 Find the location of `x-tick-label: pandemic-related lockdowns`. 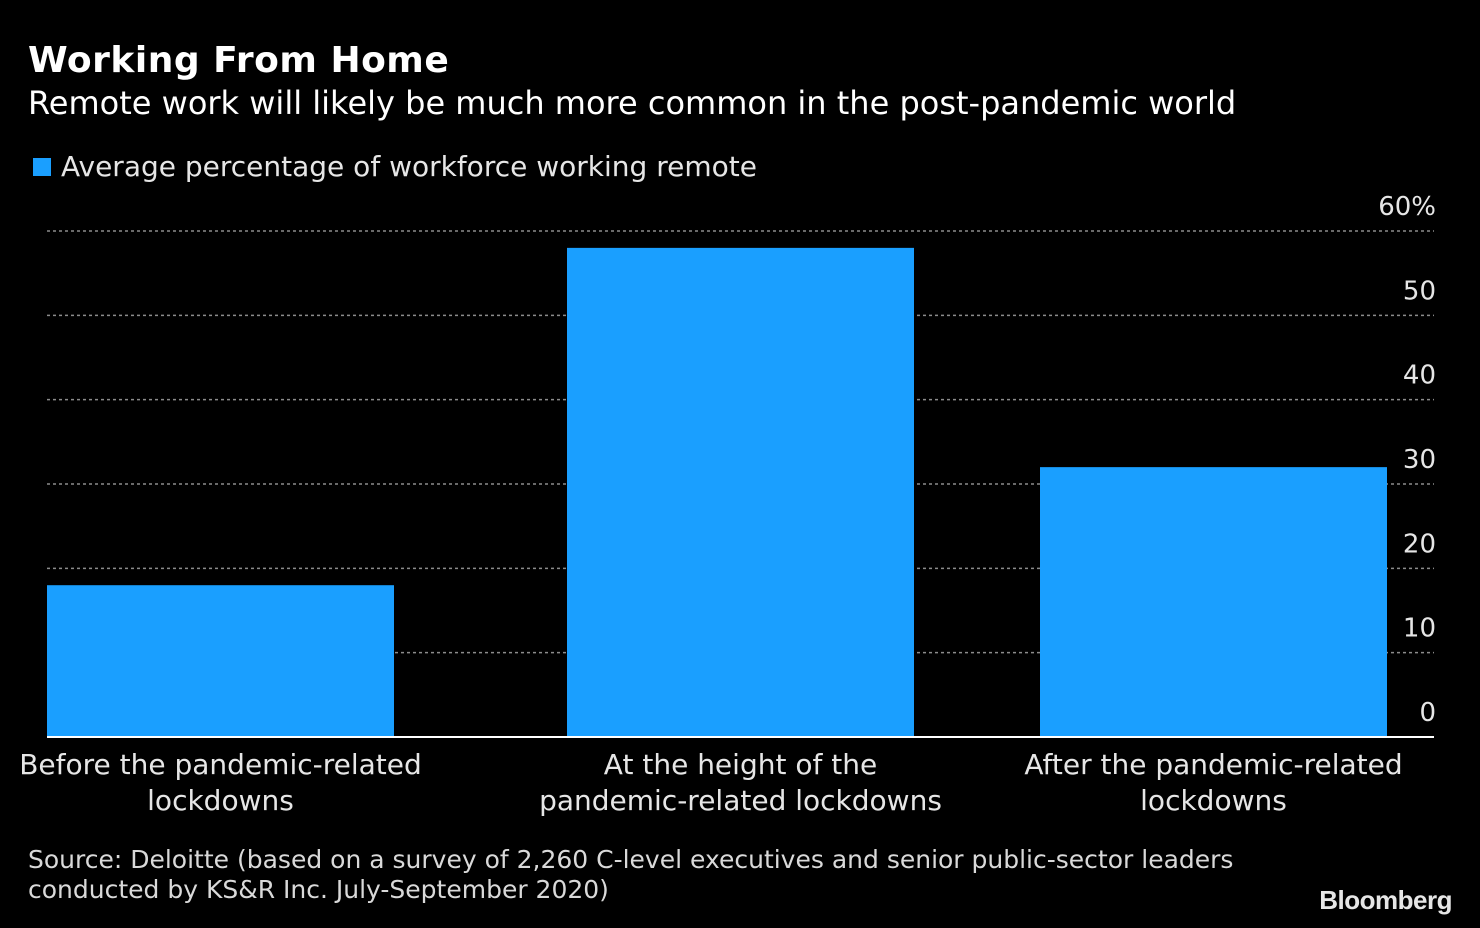

x-tick-label: pandemic-related lockdowns is located at coordinates (740, 800).